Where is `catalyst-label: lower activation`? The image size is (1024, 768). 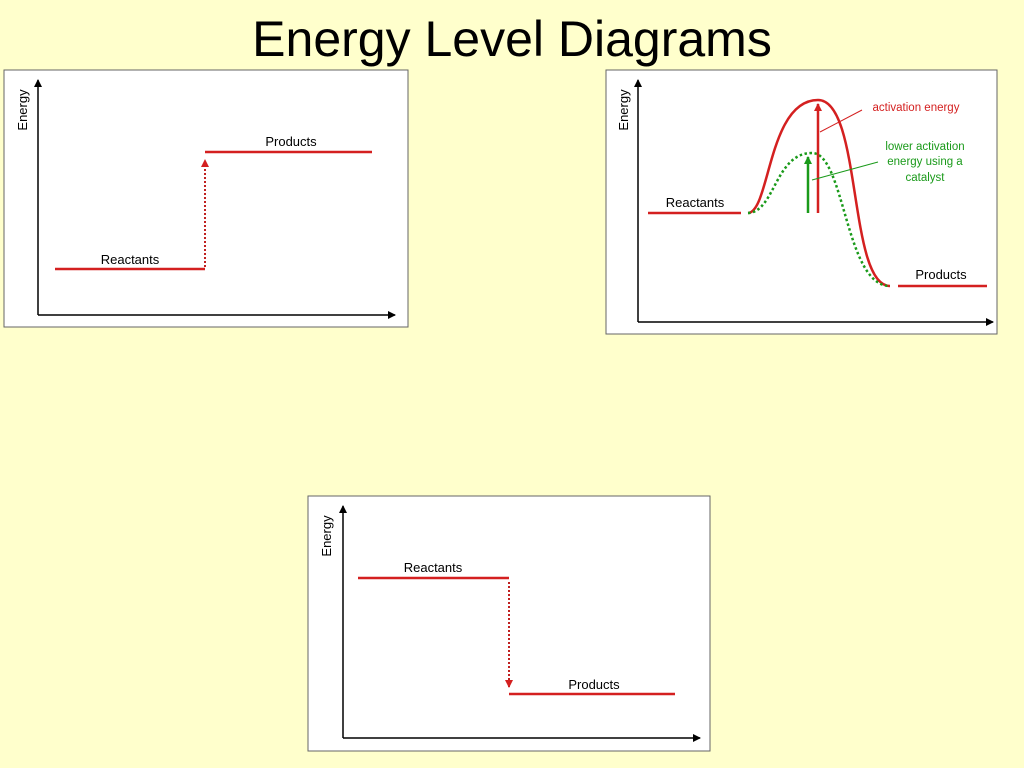
catalyst-label: lower activation is located at coordinates (924, 147).